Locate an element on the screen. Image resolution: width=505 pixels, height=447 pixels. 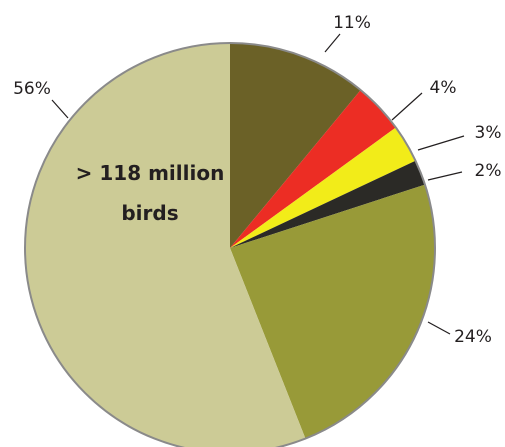
center-label-line-1: > 118 million is located at coordinates (150, 173).